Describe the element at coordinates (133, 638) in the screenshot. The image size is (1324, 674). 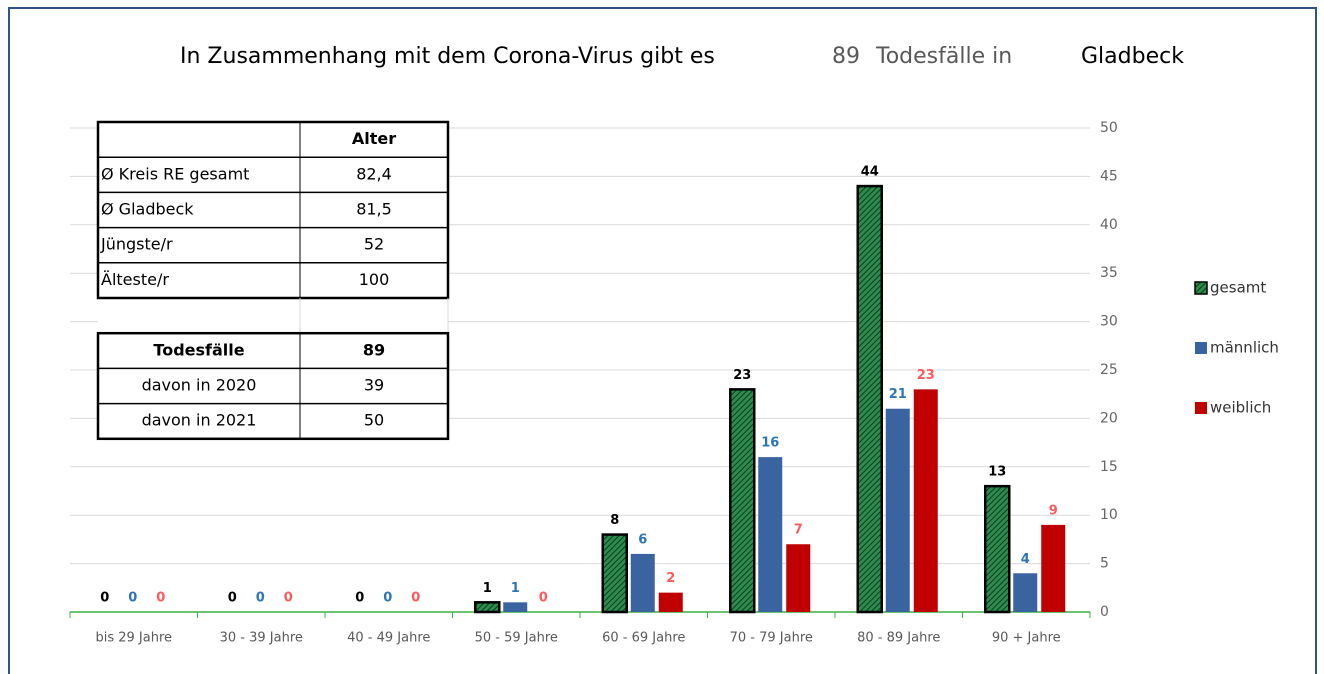
I see `x-tick-label: bis 29 Jahre` at that location.